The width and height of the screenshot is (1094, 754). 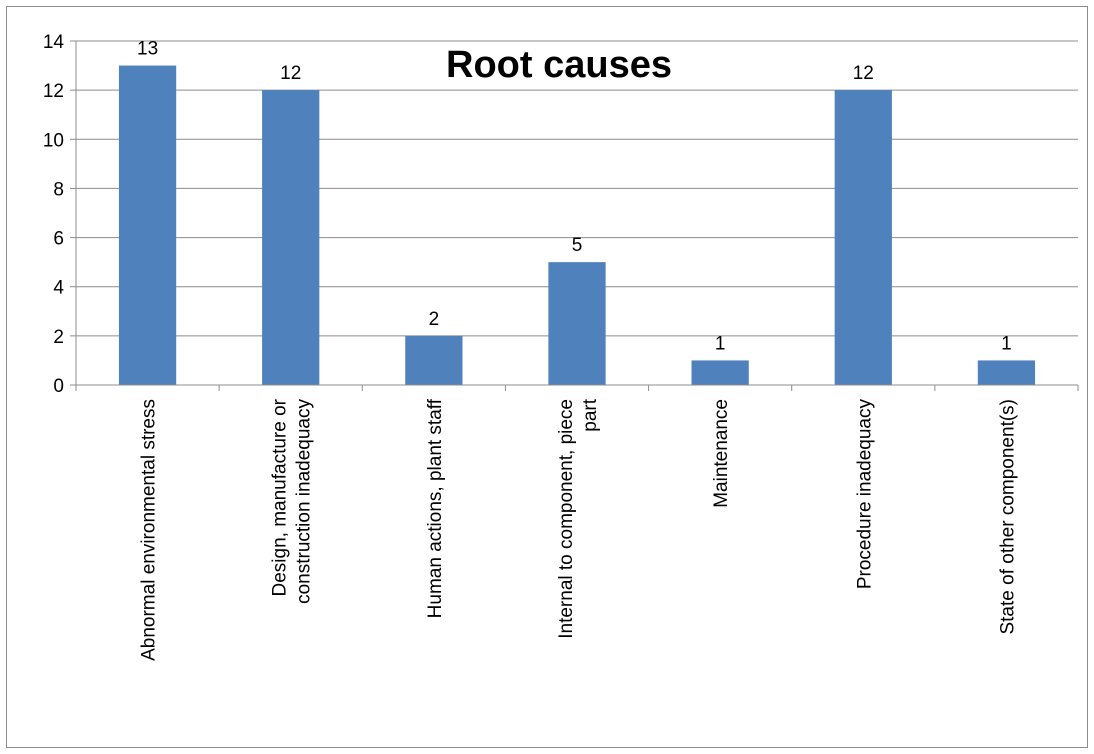 I want to click on category-label: Abnormal environmental stress, so click(x=149, y=530).